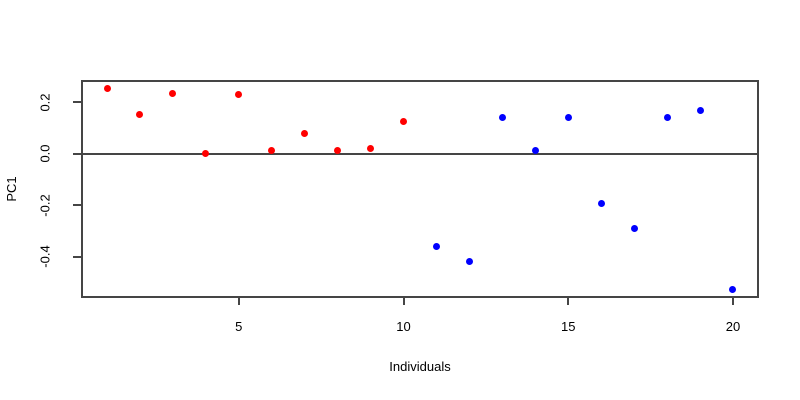 This screenshot has width=800, height=400. Describe the element at coordinates (45, 257) in the screenshot. I see `y-axis-tick-label: -0.4` at that location.